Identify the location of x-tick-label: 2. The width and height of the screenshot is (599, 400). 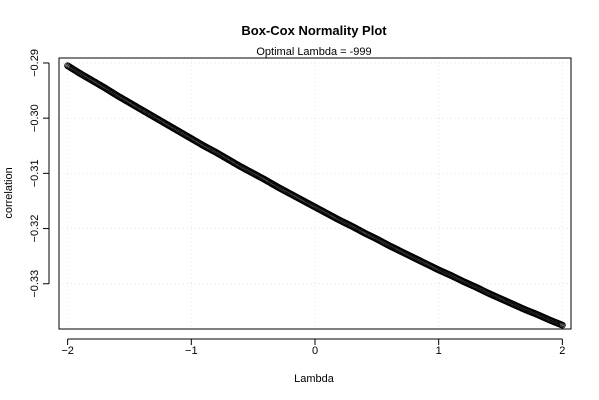
(562, 351).